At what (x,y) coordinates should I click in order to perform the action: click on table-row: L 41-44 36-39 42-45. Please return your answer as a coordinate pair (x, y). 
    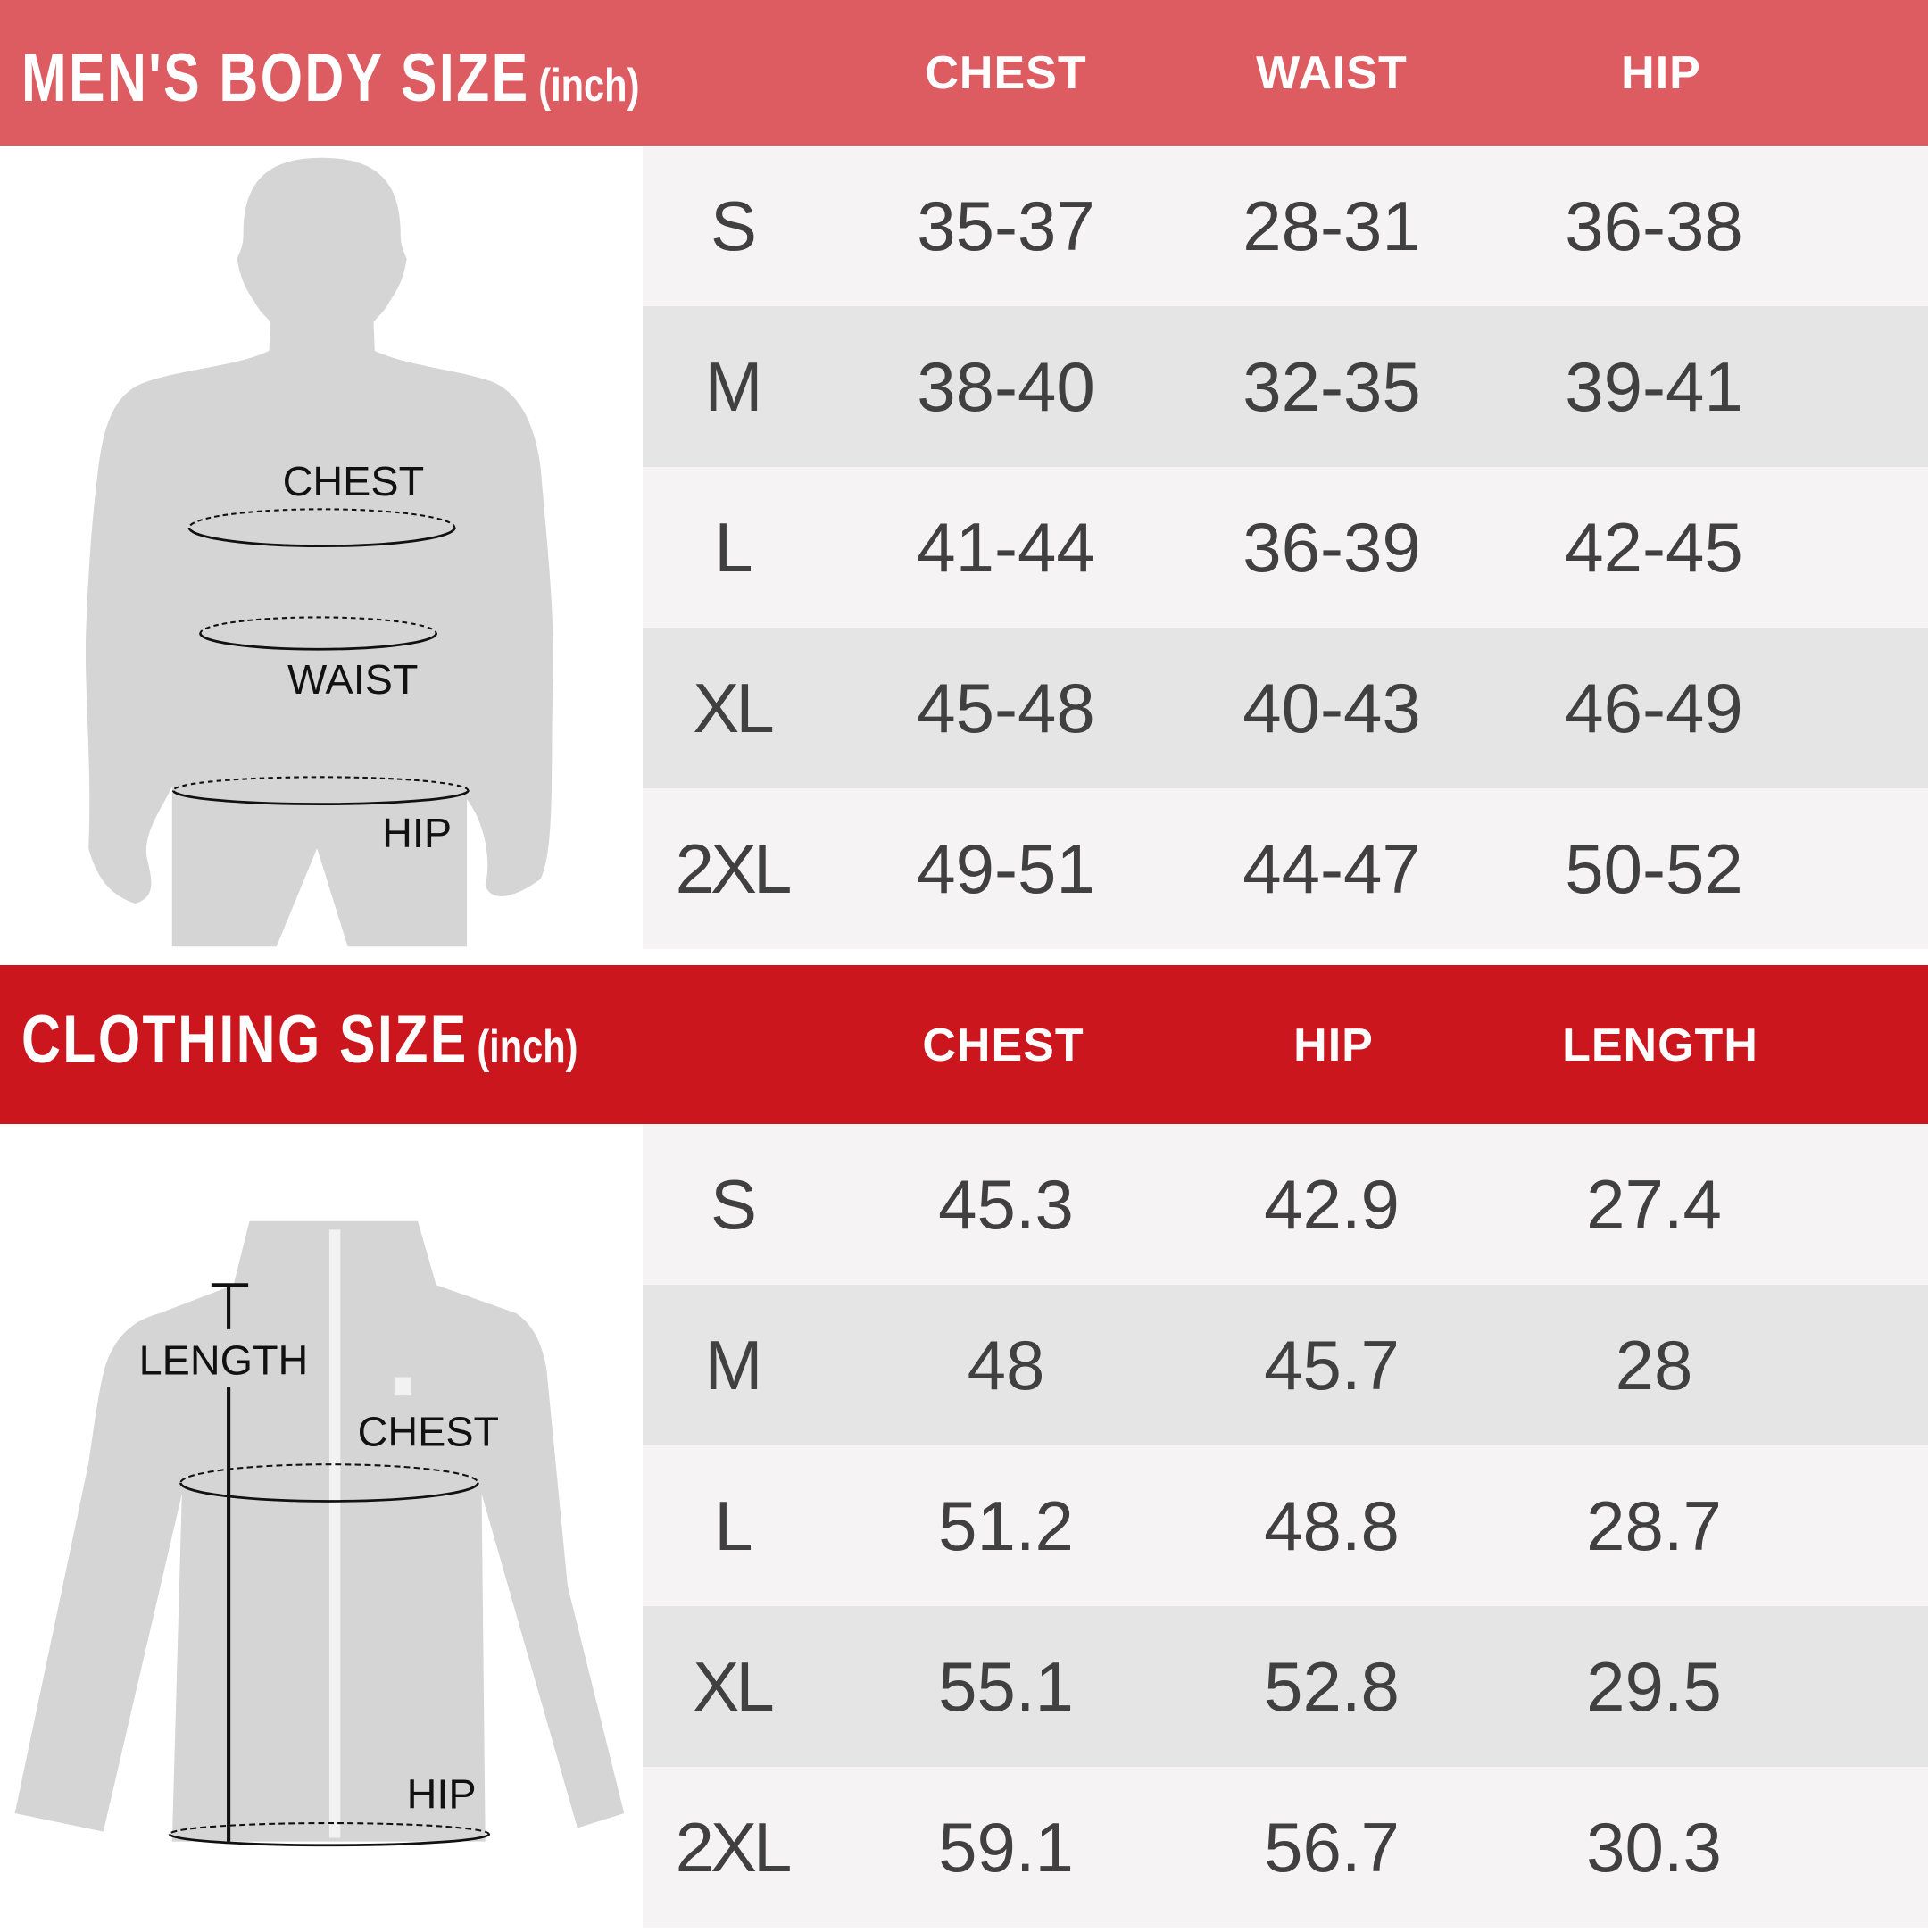
    Looking at the image, I should click on (1285, 547).